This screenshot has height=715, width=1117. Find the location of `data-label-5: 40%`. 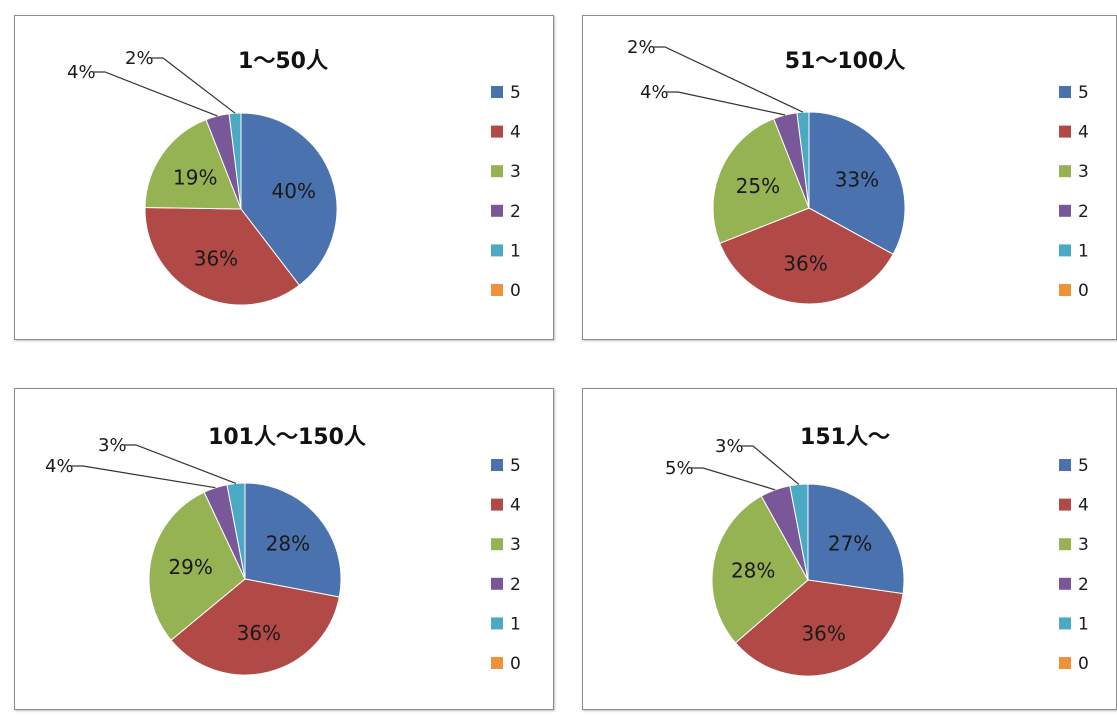

data-label-5: 40% is located at coordinates (294, 191).